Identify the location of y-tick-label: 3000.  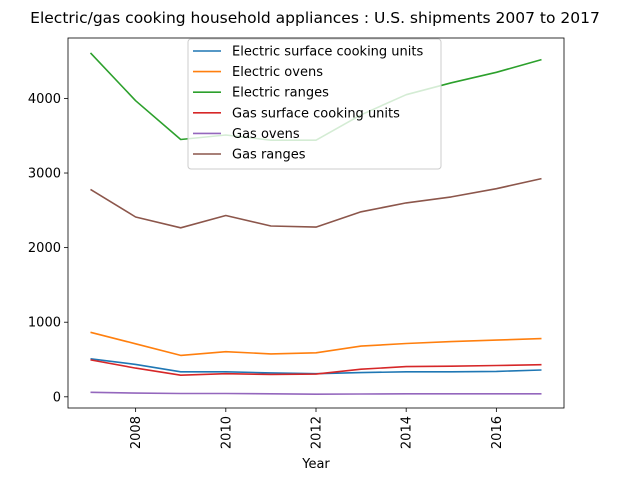
(44, 174).